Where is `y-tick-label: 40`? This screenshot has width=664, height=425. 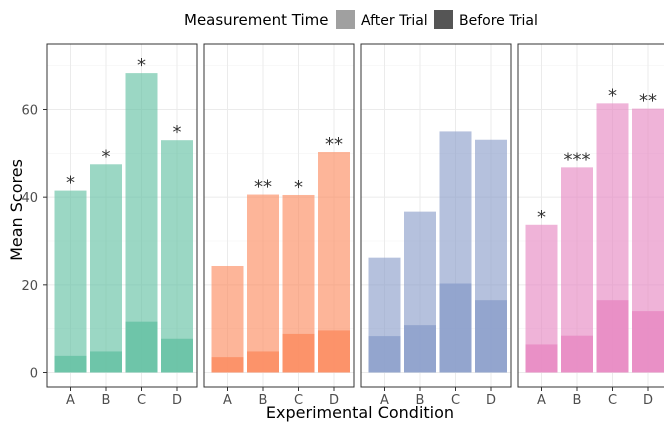 y-tick-label: 40 is located at coordinates (29, 198).